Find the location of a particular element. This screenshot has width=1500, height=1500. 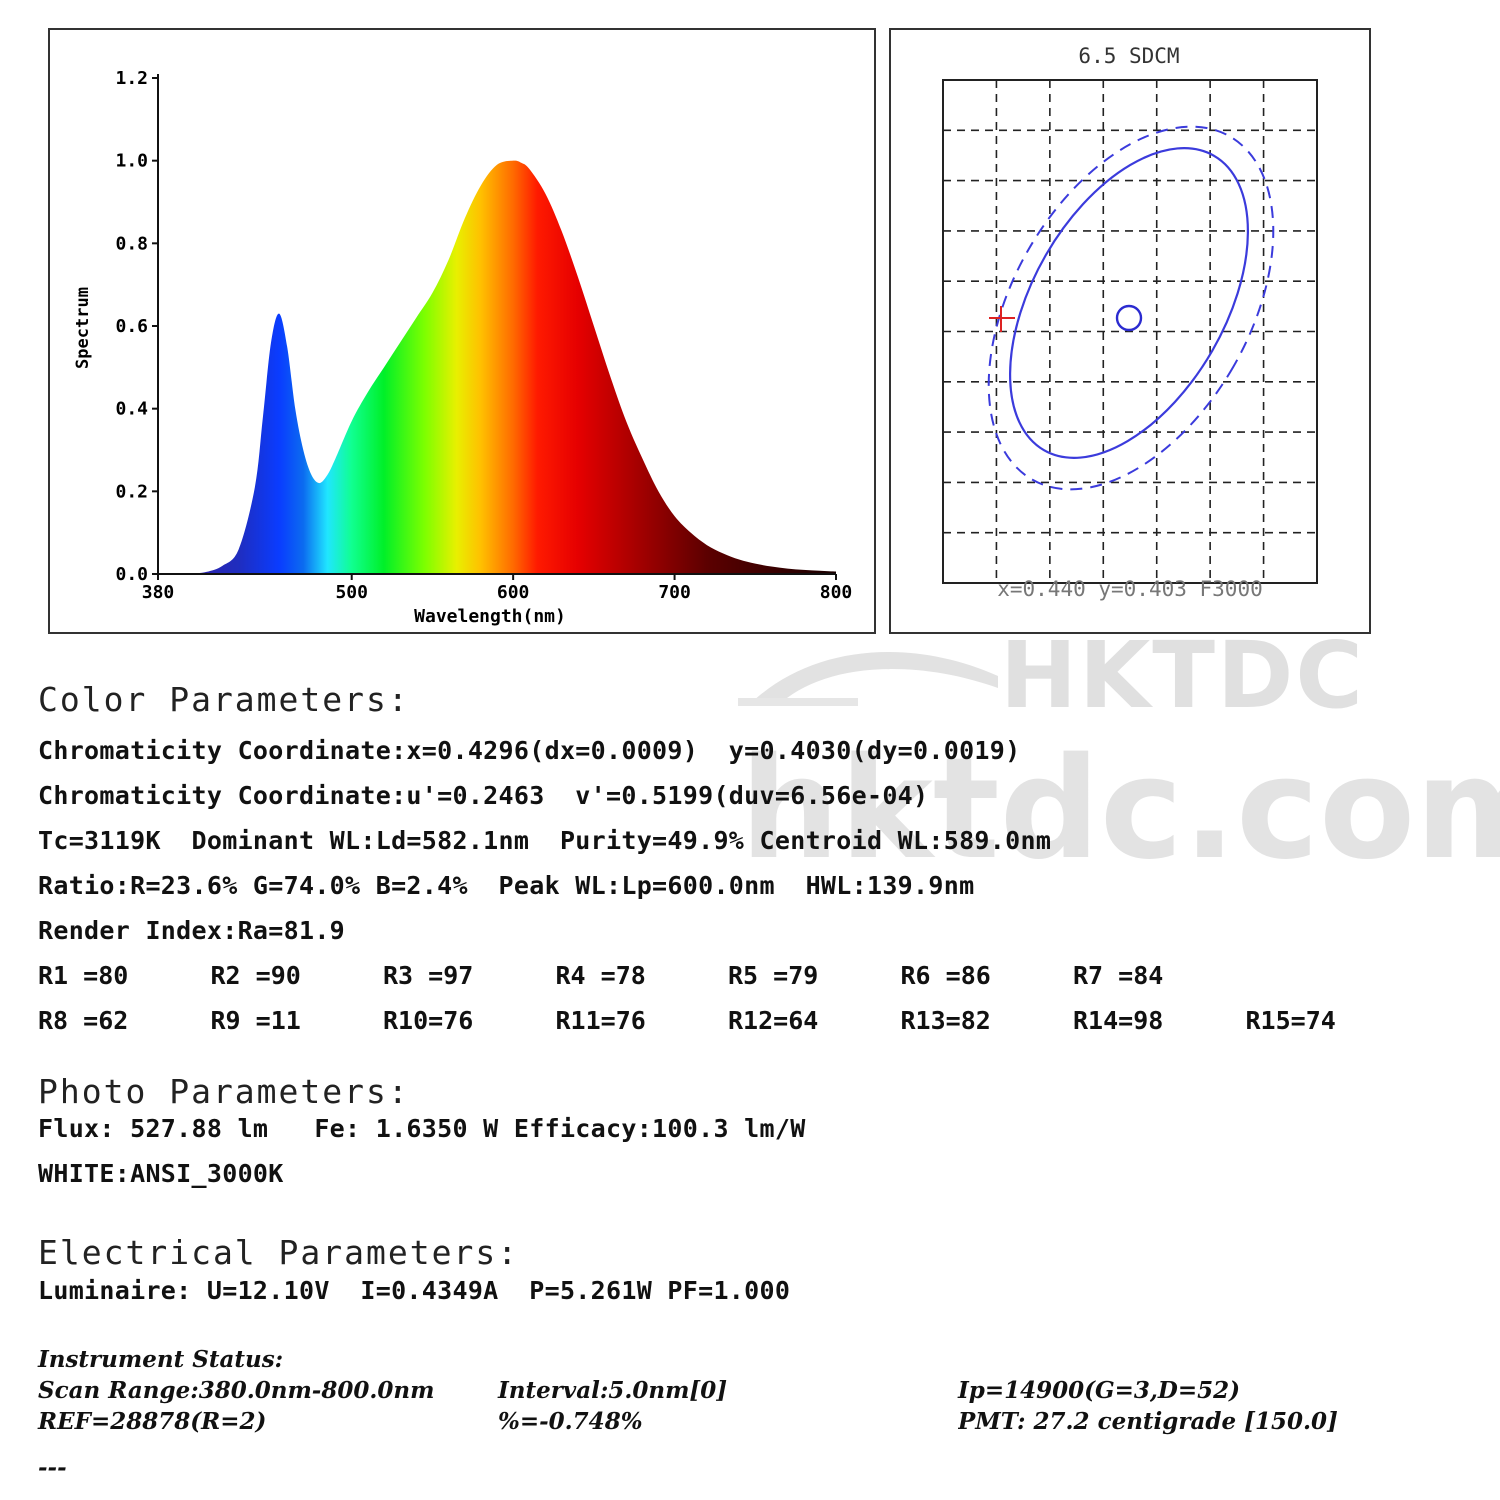

watermark-logo: HKTDC is located at coordinates (1182, 675).